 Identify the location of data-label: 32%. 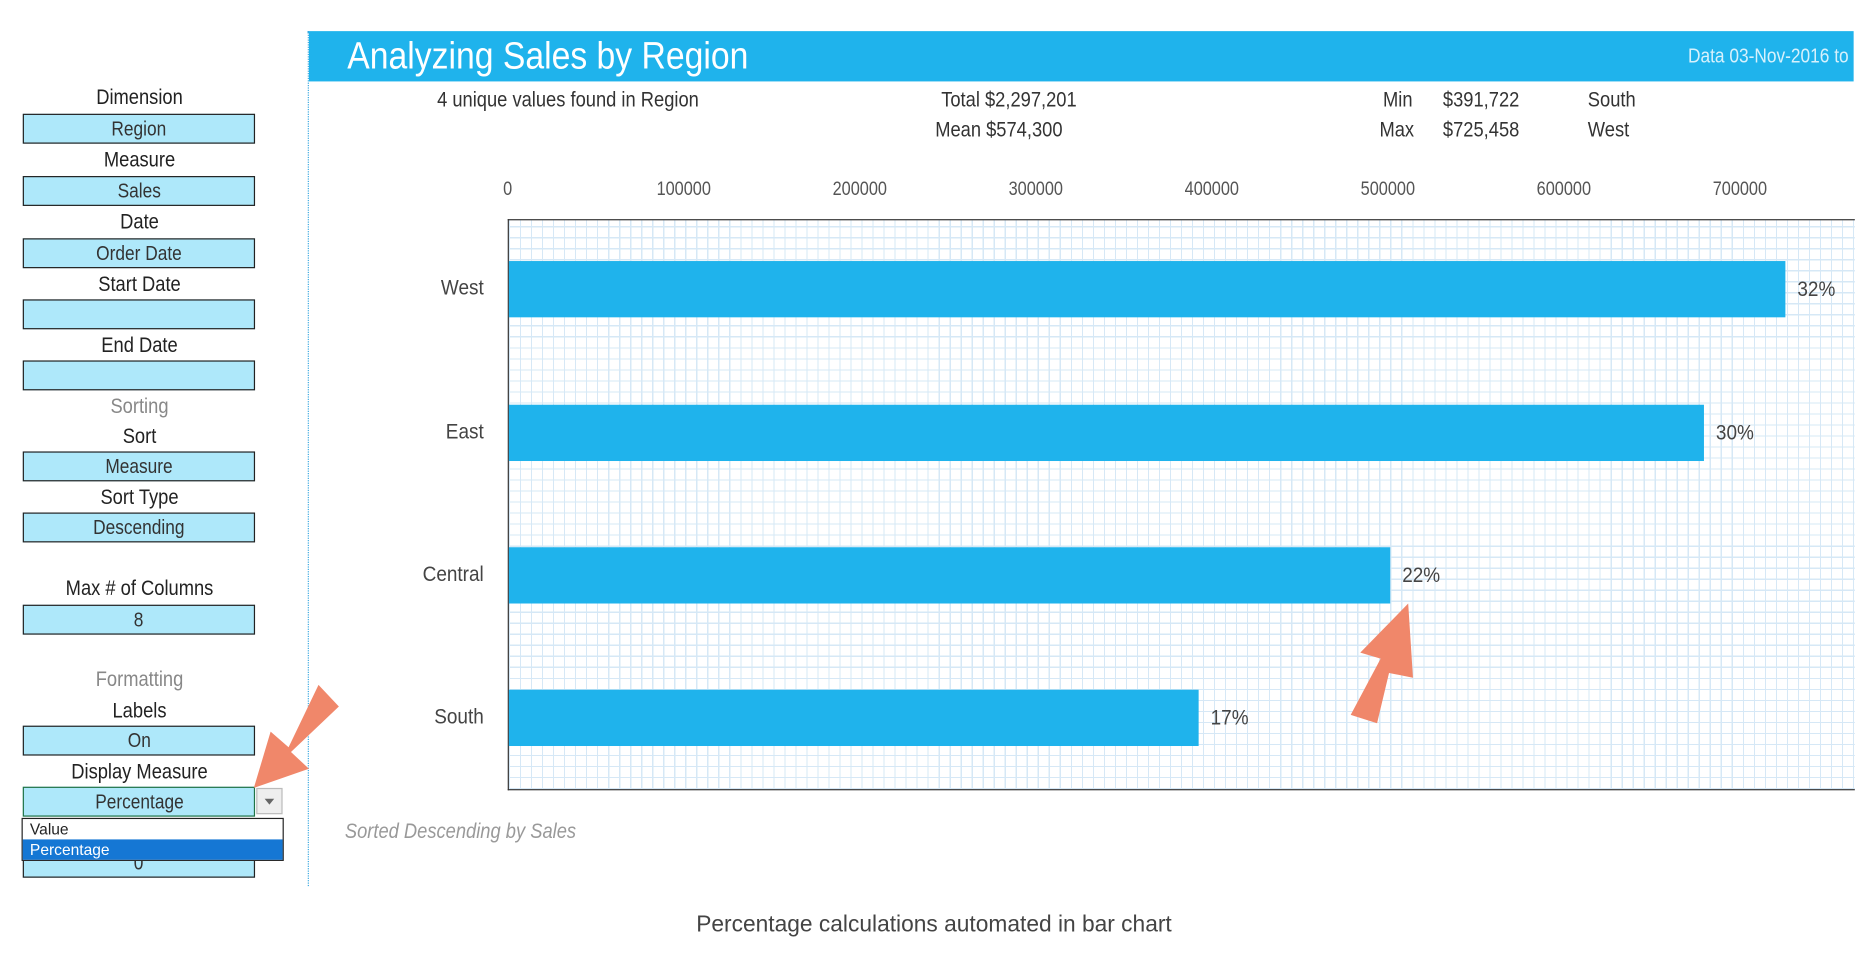
(1816, 288).